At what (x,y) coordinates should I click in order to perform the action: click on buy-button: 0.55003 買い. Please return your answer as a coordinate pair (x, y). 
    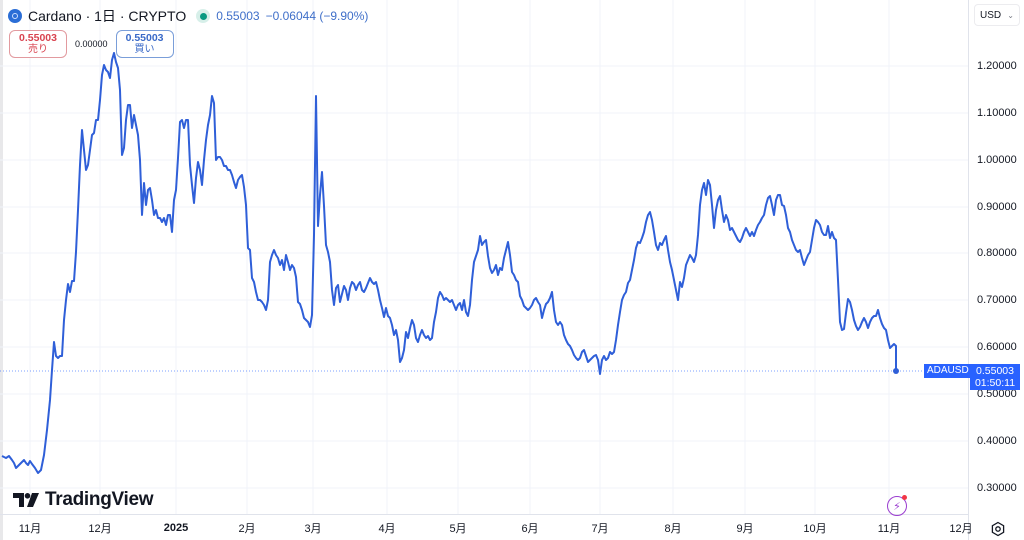
    Looking at the image, I should click on (144, 44).